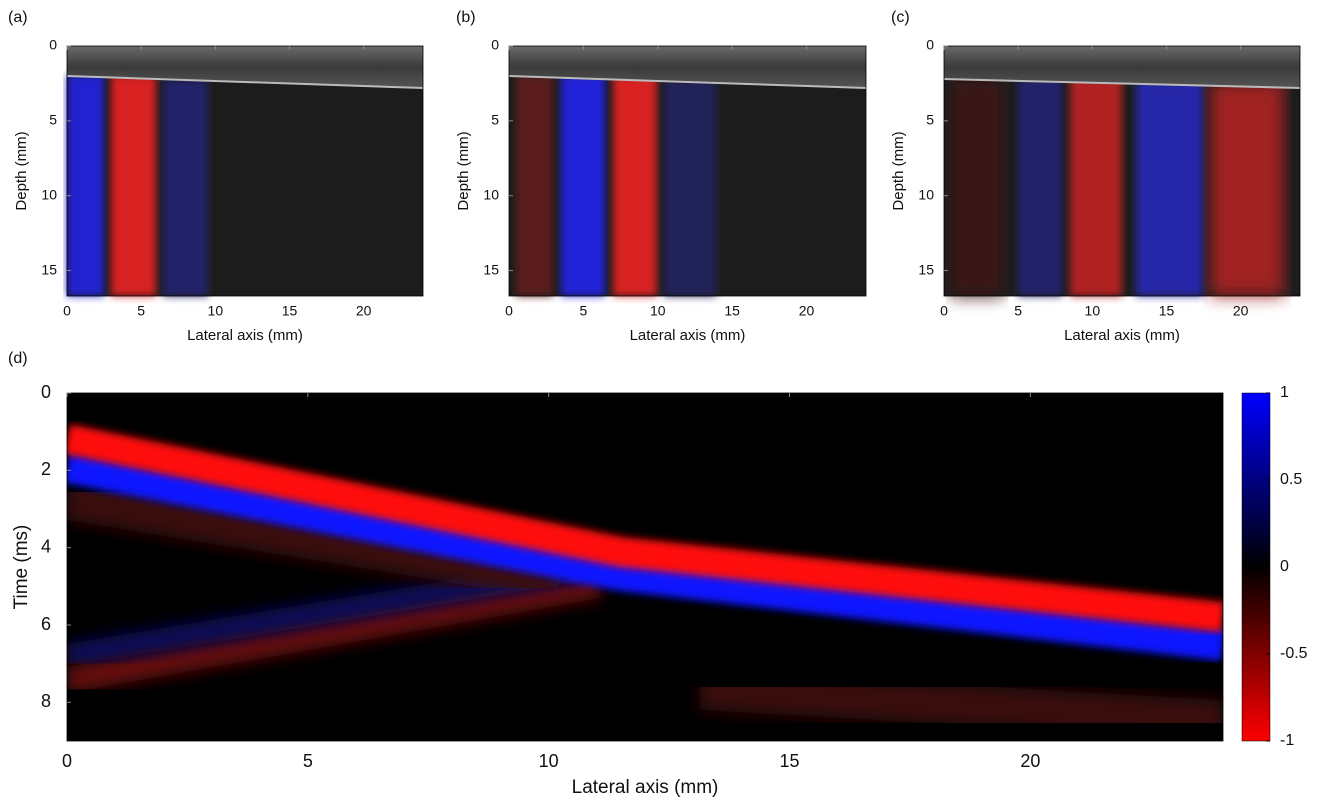 This screenshot has height=801, width=1344. Describe the element at coordinates (466, 17) in the screenshot. I see `panel-label: (b)` at that location.